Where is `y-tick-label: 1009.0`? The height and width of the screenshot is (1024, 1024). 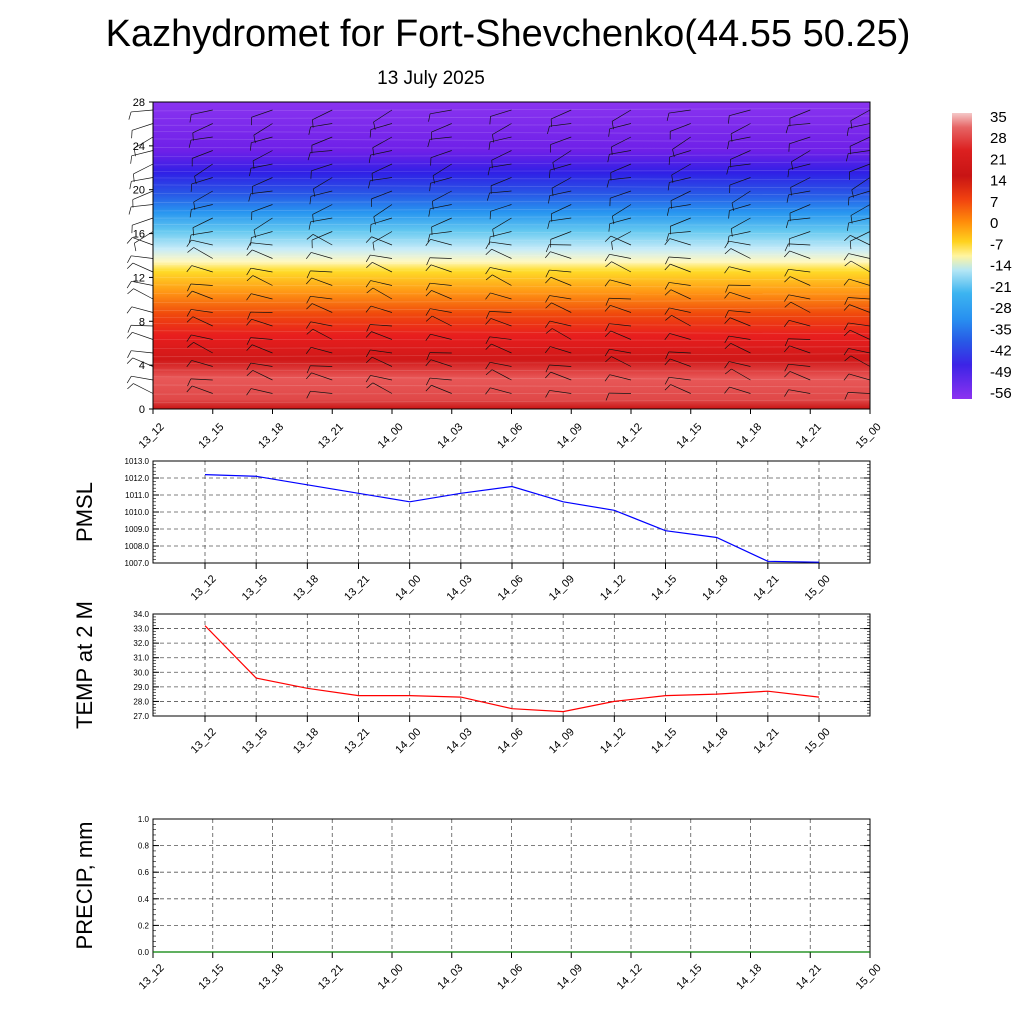 y-tick-label: 1009.0 is located at coordinates (137, 529).